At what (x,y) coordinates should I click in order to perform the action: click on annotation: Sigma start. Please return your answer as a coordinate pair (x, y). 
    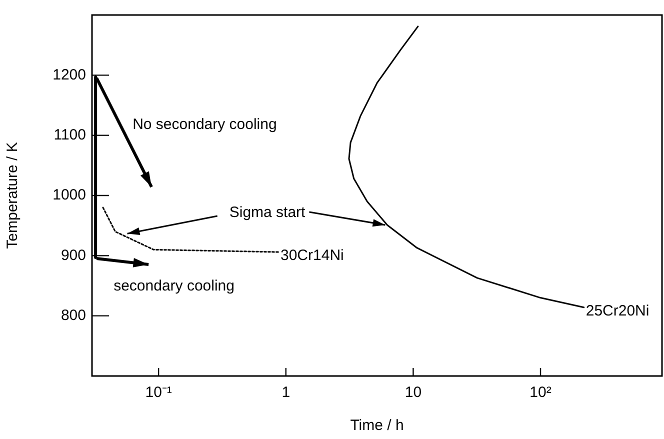
    Looking at the image, I should click on (267, 213).